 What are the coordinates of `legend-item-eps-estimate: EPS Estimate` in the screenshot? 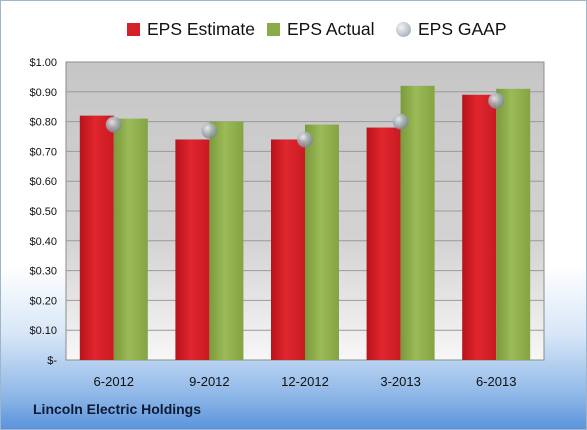 It's located at (191, 29).